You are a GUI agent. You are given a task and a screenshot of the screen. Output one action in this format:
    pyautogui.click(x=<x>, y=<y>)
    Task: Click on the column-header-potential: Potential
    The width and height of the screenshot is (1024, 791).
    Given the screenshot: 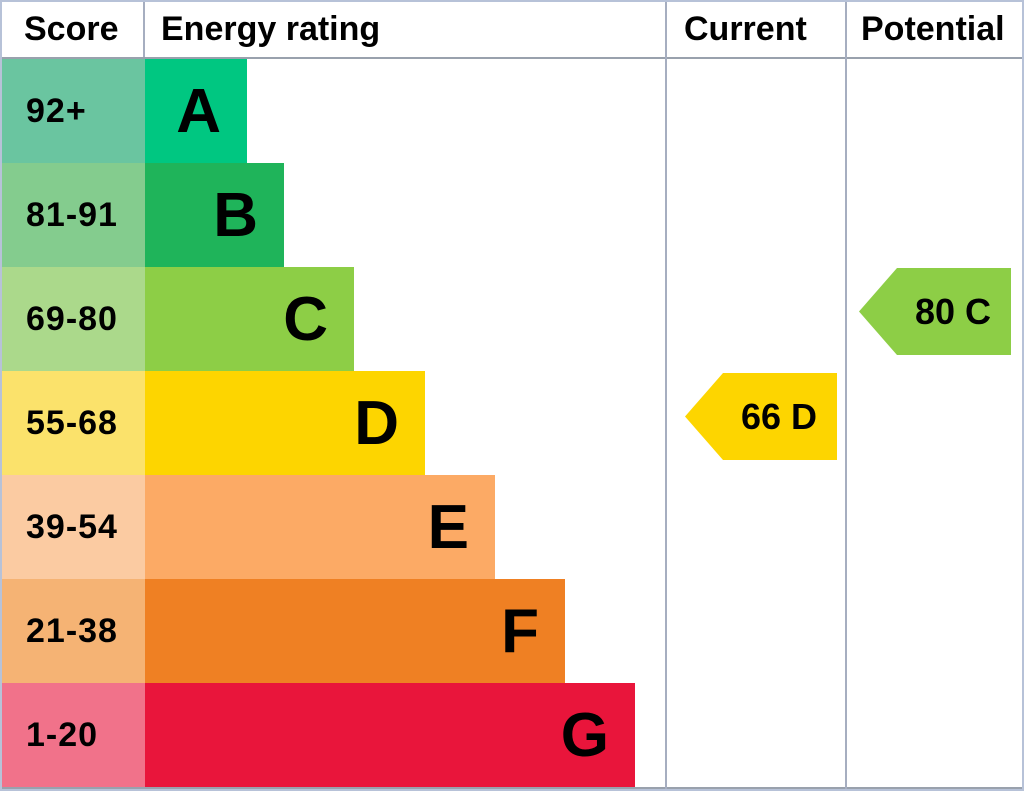 What is the action you would take?
    pyautogui.click(x=933, y=29)
    